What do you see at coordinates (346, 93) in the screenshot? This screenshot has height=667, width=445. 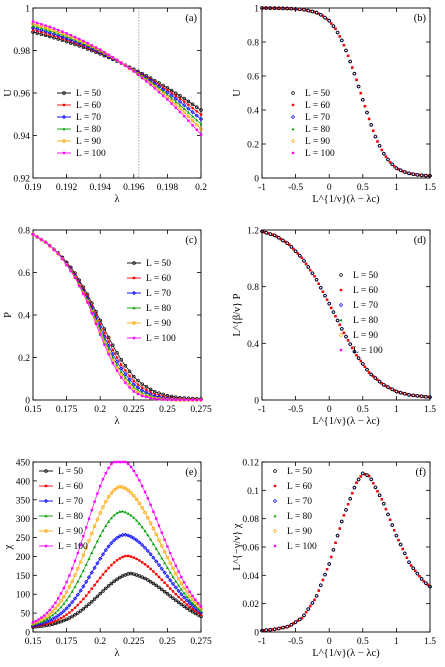 I see `plot-frame` at bounding box center [346, 93].